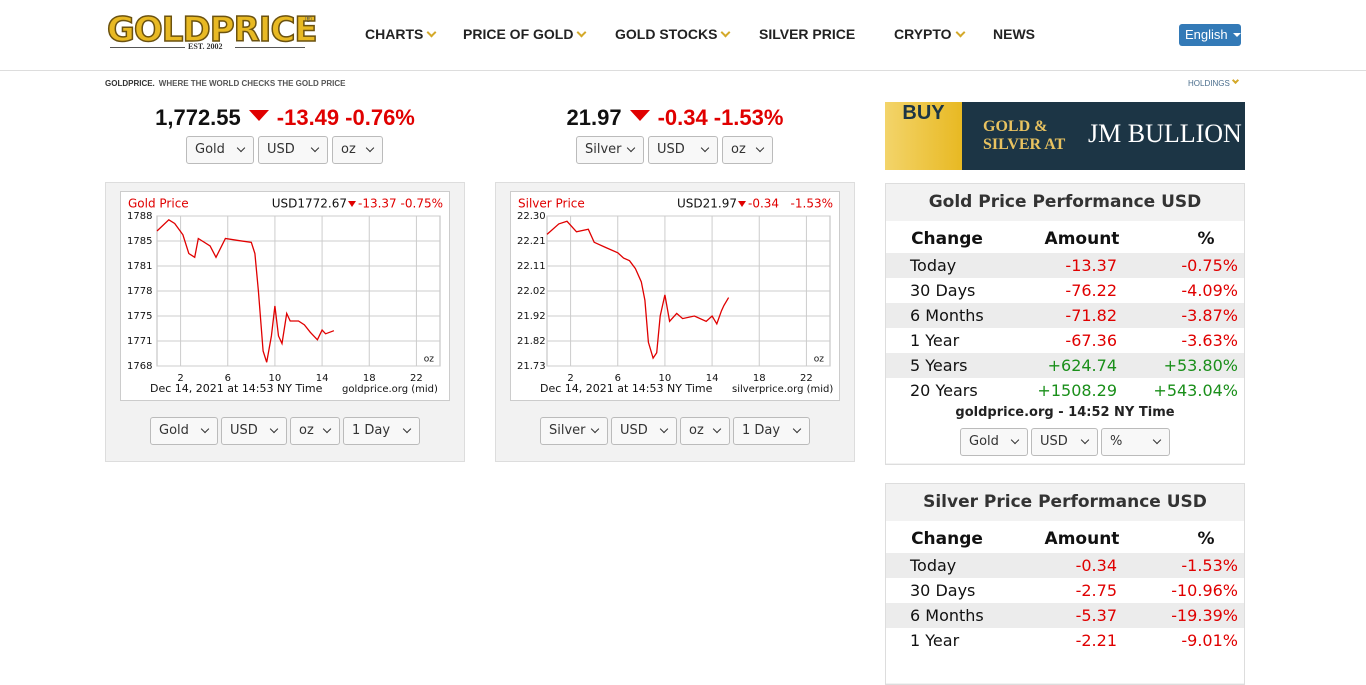 This screenshot has width=1366, height=685. I want to click on table-title: Silver Price Performance USD, so click(1065, 502).